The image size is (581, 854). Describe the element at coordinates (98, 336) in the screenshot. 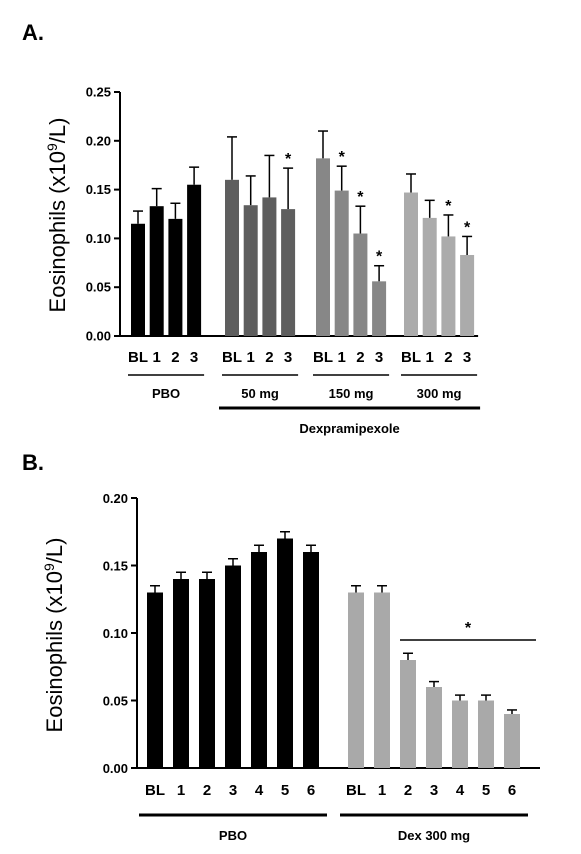

I see `a-y-tick-label: 0.00` at that location.